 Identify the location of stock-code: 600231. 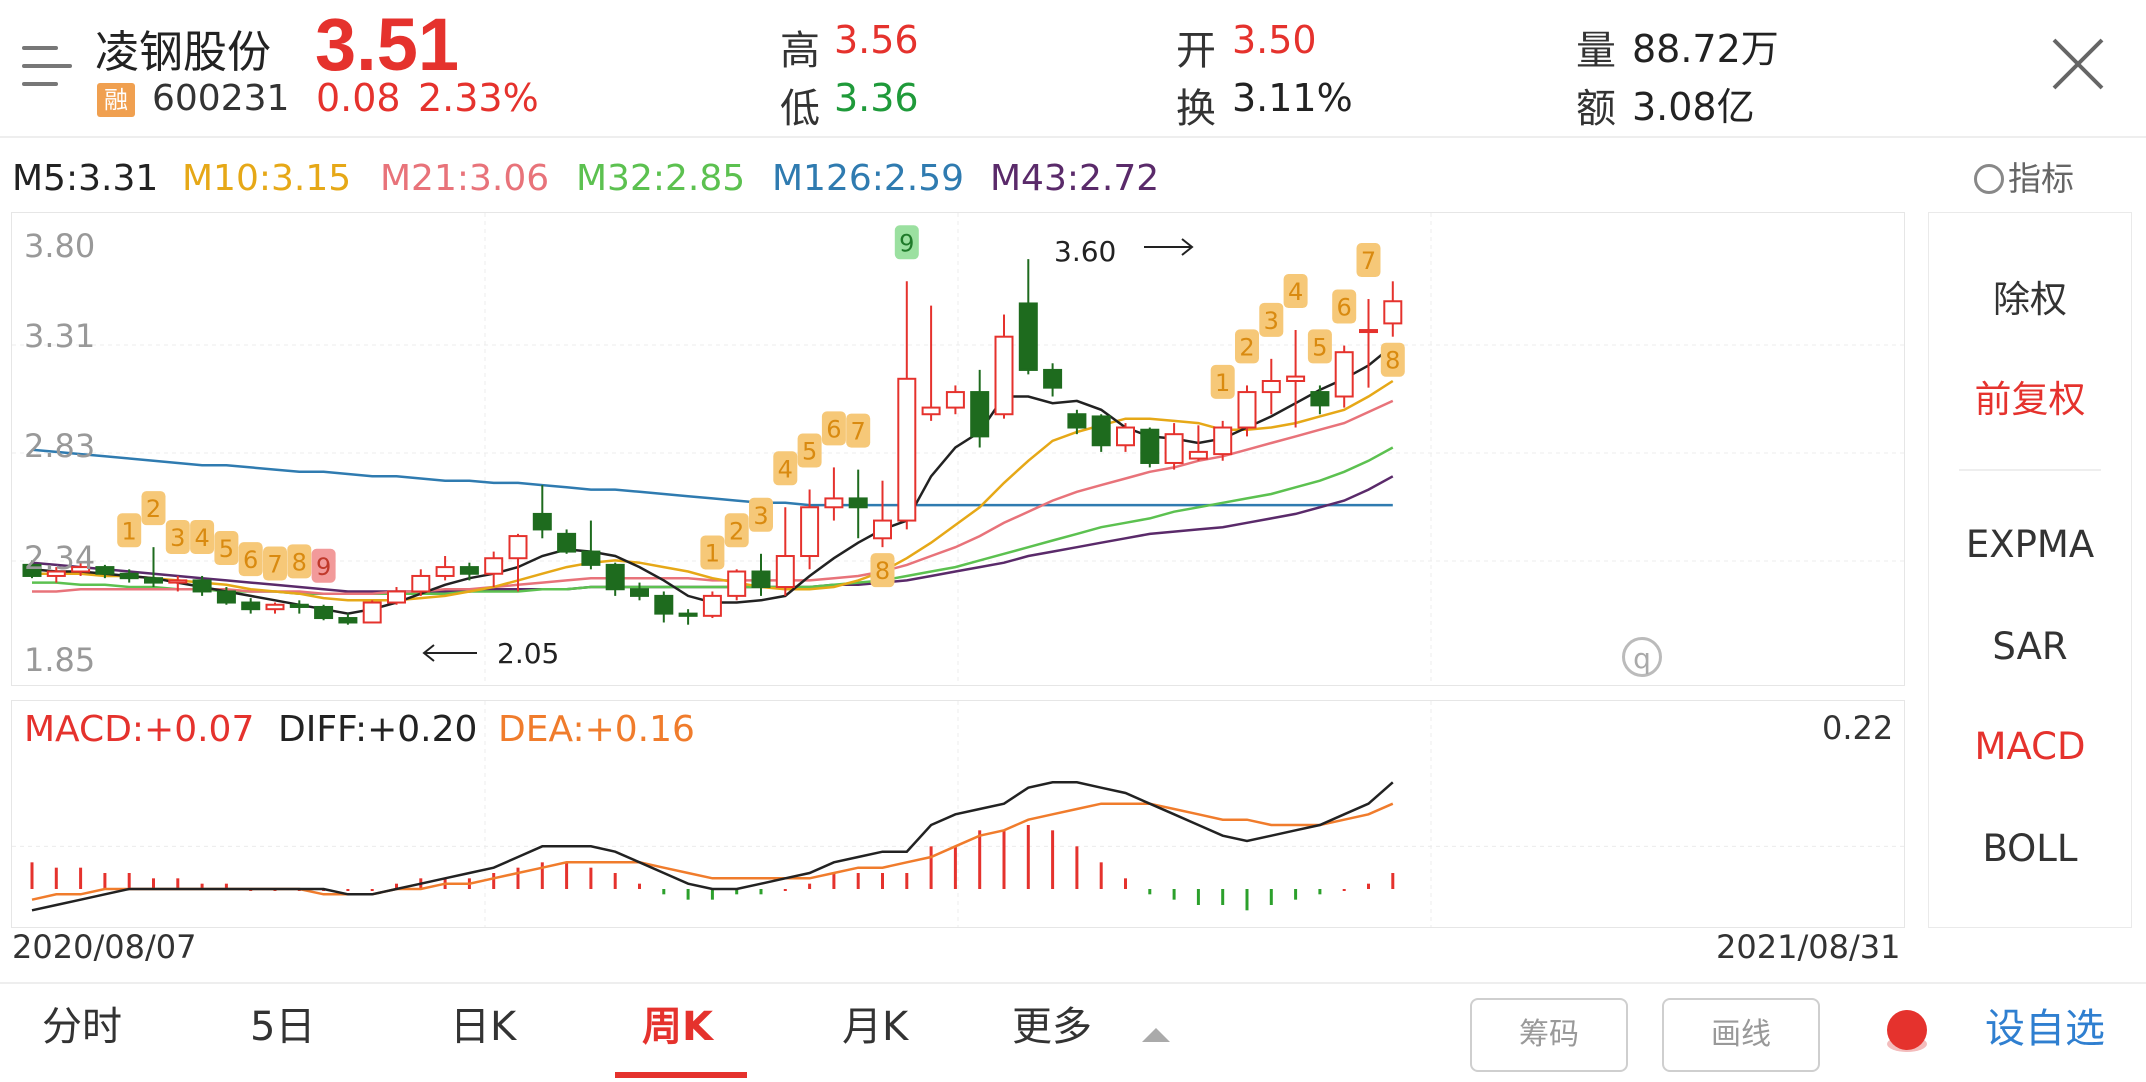
(221, 98).